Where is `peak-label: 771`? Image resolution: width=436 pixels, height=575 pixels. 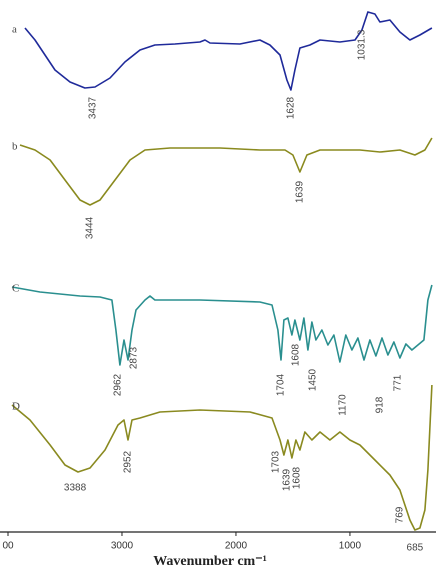 peak-label: 771 is located at coordinates (398, 382).